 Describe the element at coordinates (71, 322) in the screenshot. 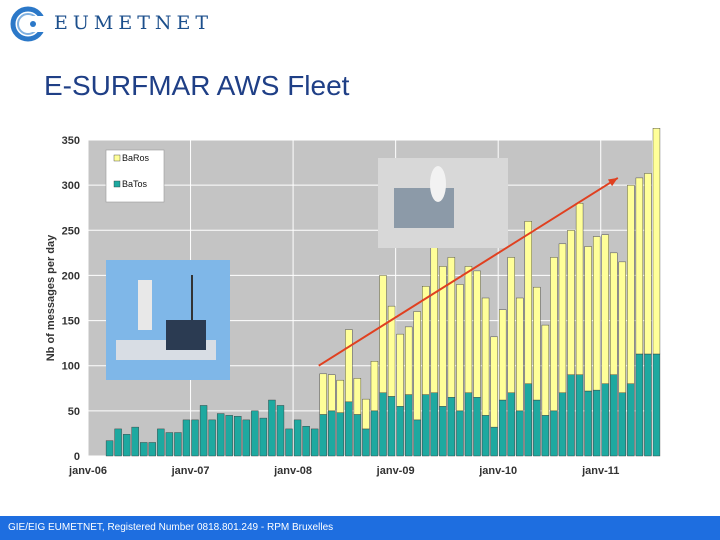

I see `y-tick-label: 150` at that location.